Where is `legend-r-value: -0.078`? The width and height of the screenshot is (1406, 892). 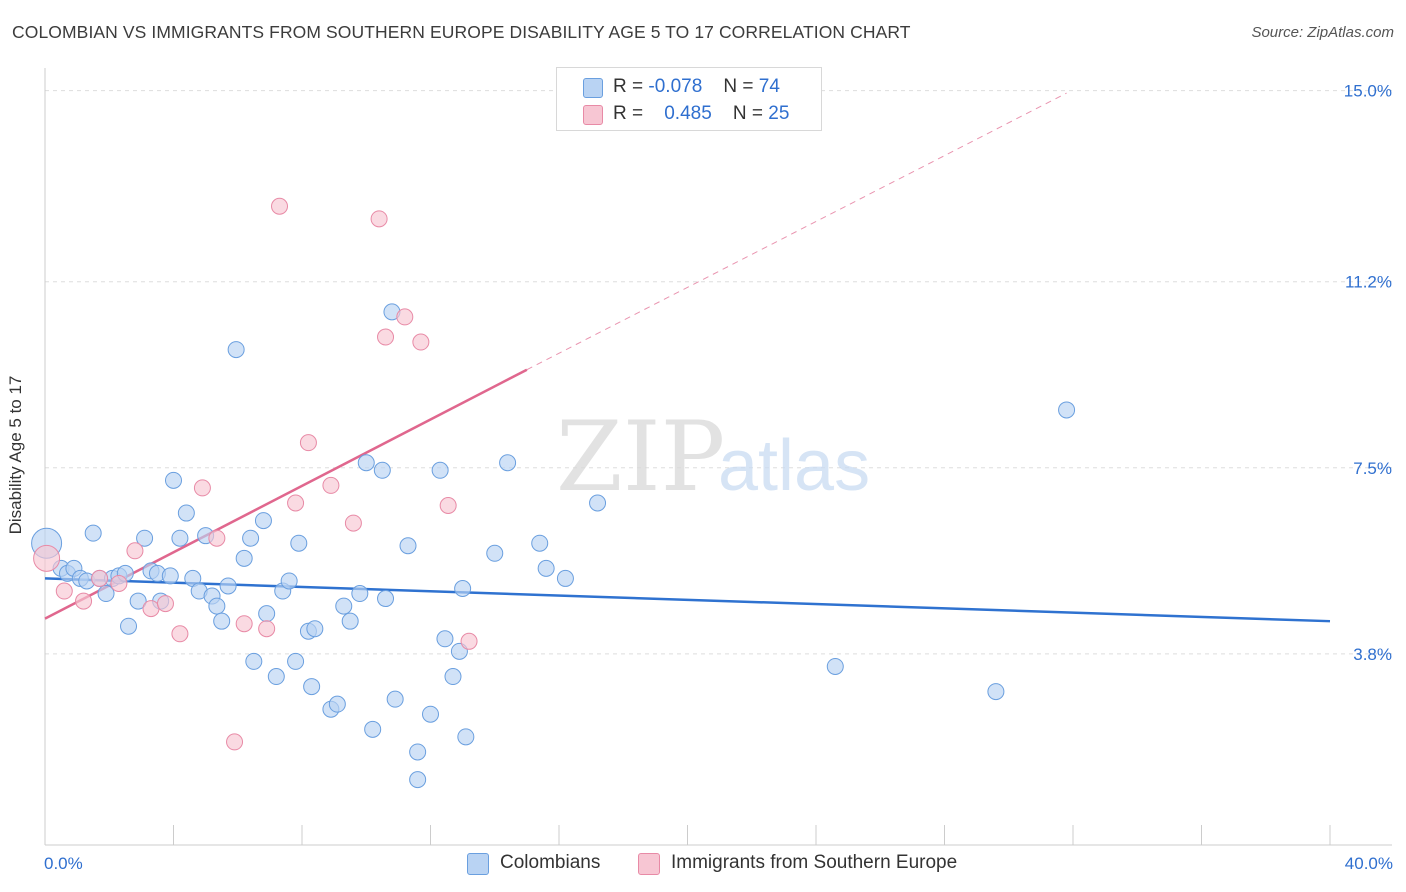
legend-r-value: -0.078 is located at coordinates (675, 86).